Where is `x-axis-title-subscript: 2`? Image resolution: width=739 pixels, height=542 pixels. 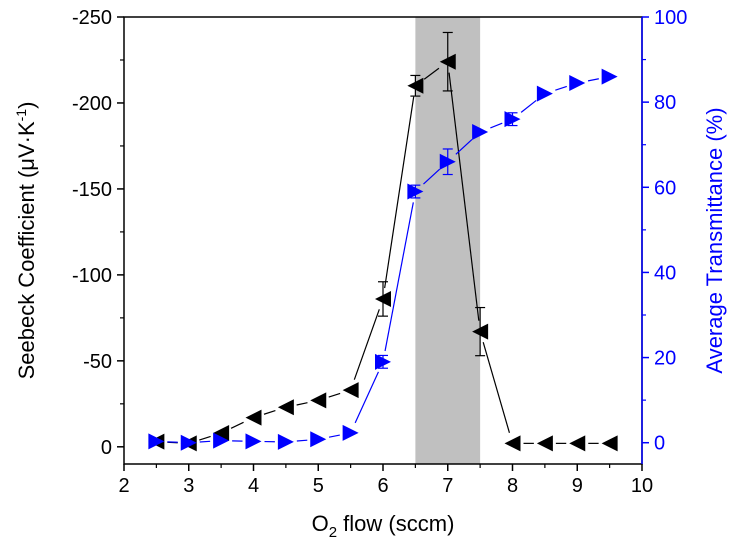
x-axis-title-subscript: 2 is located at coordinates (333, 532).